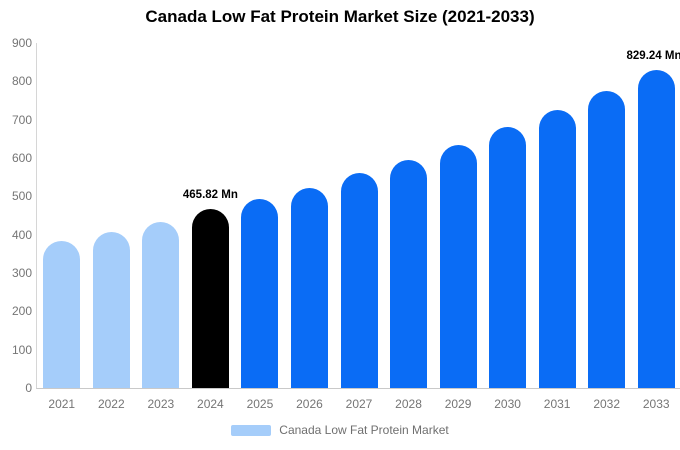  I want to click on x-axis-tick-label: 2025, so click(260, 404).